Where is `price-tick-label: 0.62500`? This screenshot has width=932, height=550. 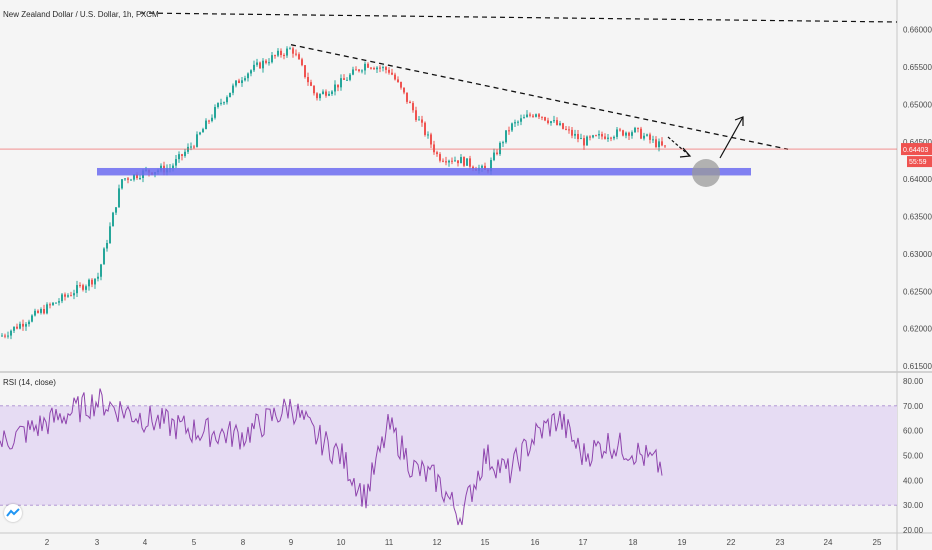
price-tick-label: 0.62500 is located at coordinates (917, 291).